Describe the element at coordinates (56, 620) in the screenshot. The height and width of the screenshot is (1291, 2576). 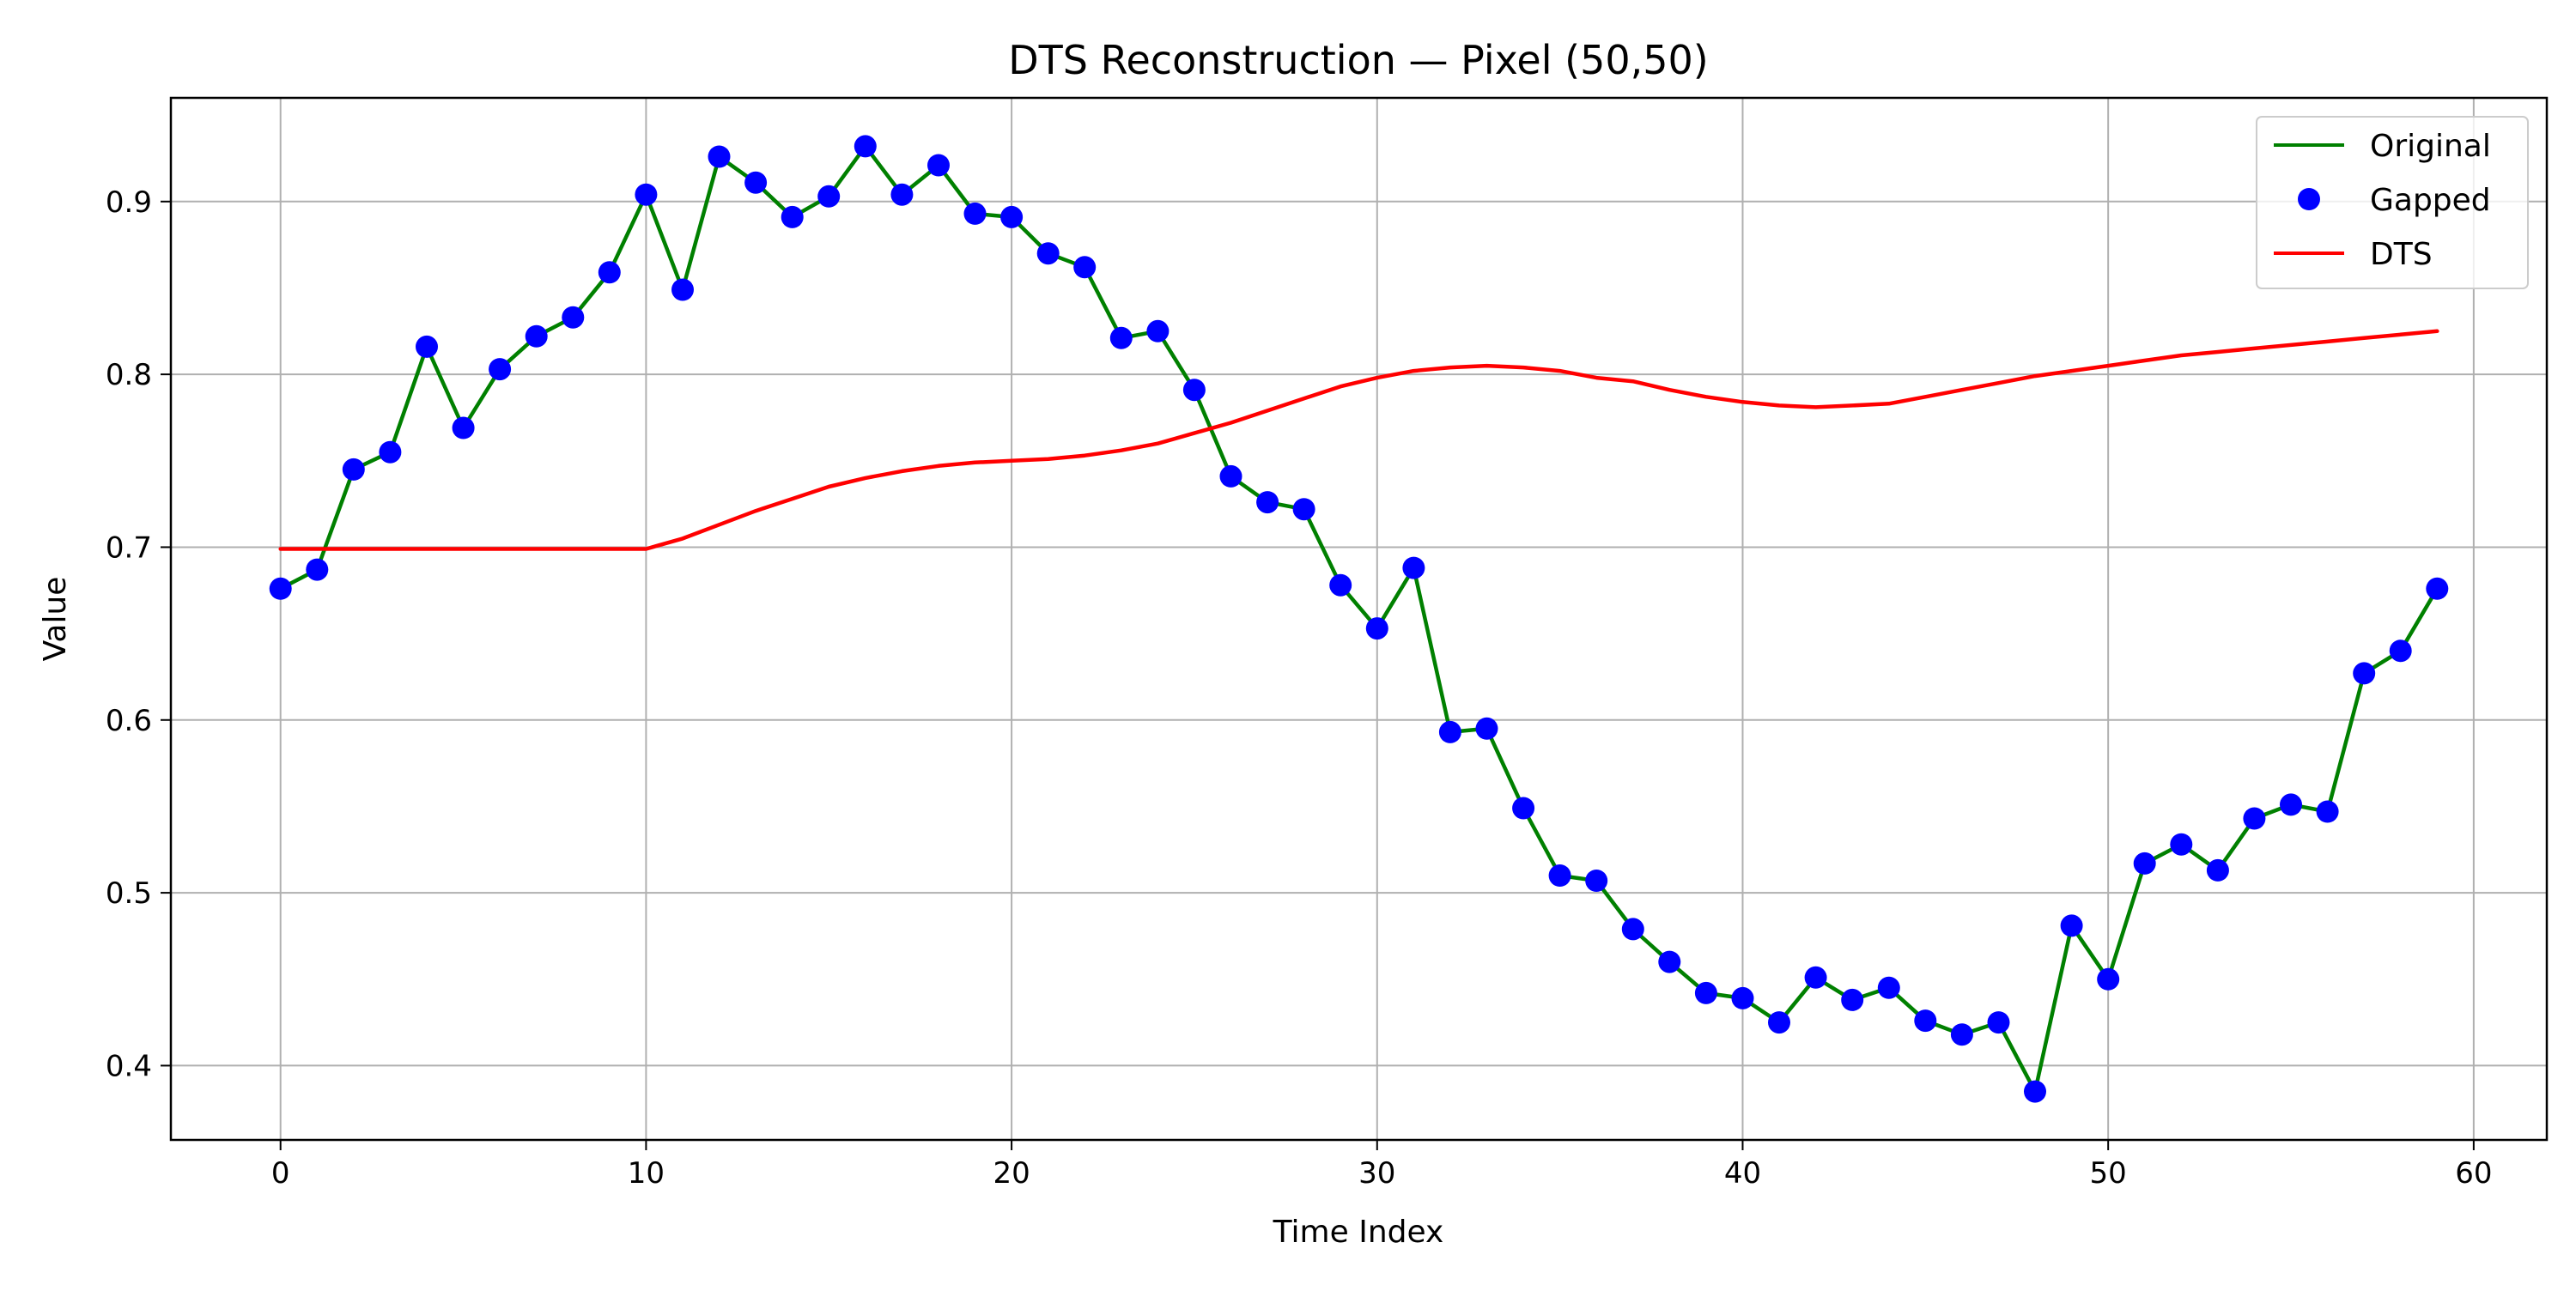
I see `y-axis-label: Value` at that location.